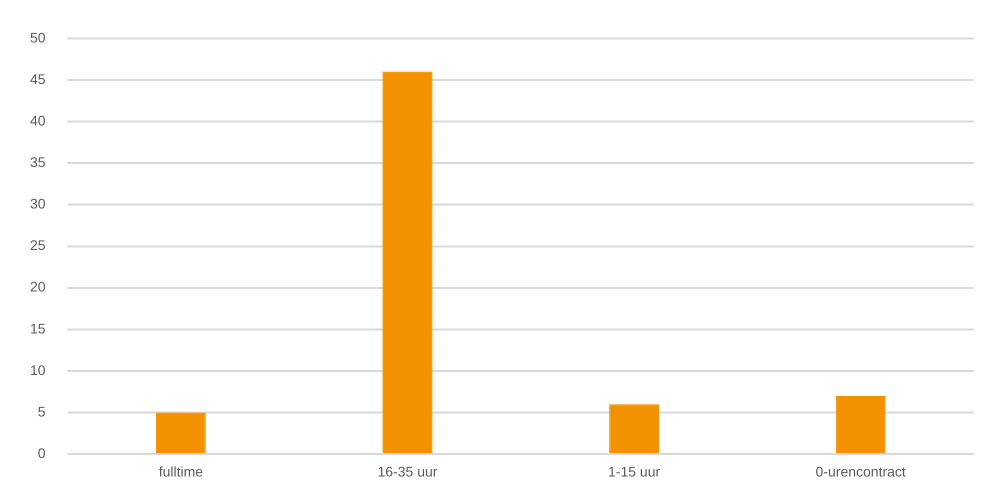  What do you see at coordinates (42, 411) in the screenshot?
I see `y-tick-label: 5` at bounding box center [42, 411].